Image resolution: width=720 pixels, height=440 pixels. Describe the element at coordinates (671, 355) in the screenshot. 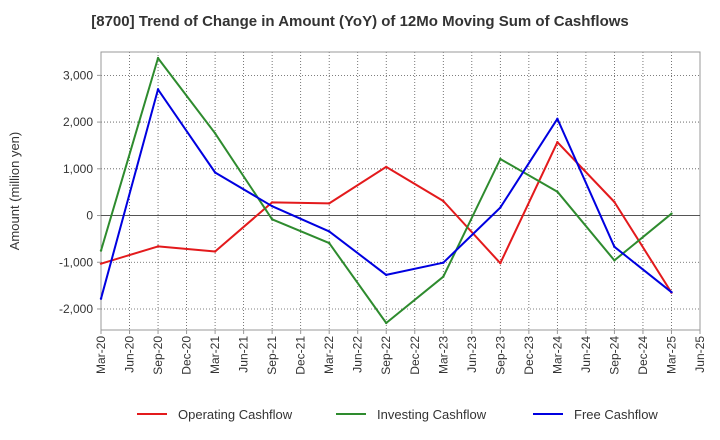

I see `x-tick-label: Mar-25` at that location.